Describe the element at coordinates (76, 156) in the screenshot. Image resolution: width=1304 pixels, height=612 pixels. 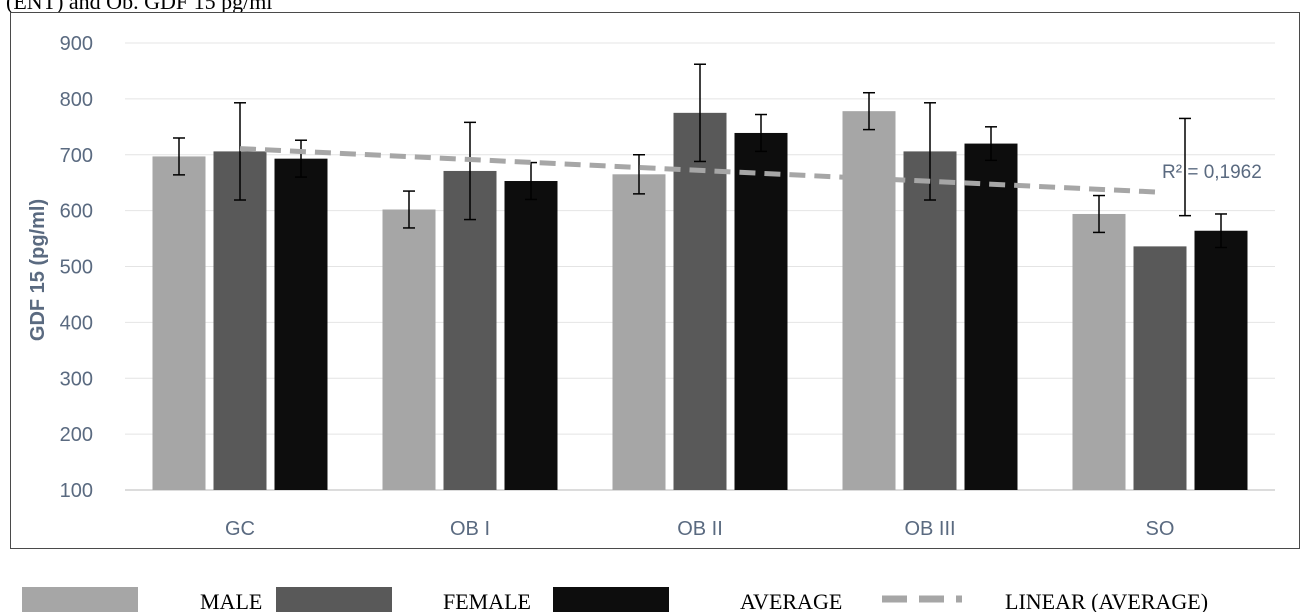
I see `y-tick-label: 700` at that location.